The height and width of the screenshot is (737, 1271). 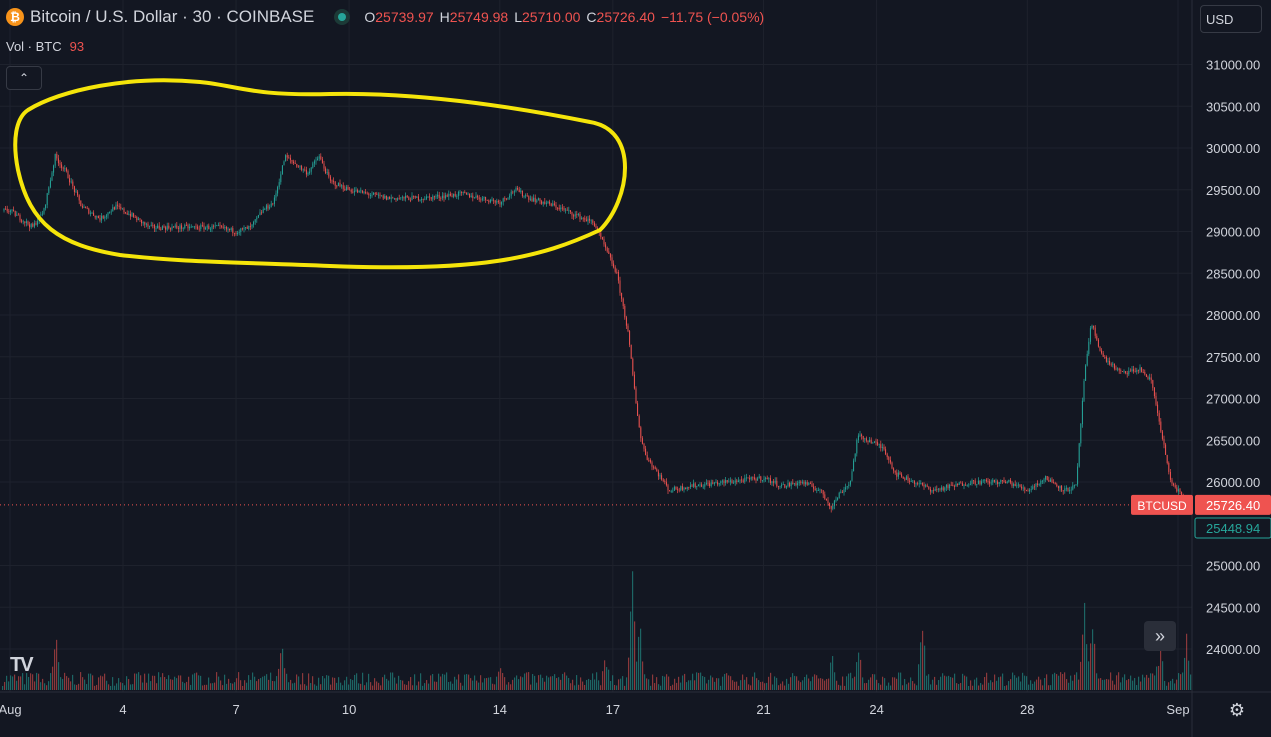 I want to click on scroll-to-realtime-button: », so click(x=1160, y=636).